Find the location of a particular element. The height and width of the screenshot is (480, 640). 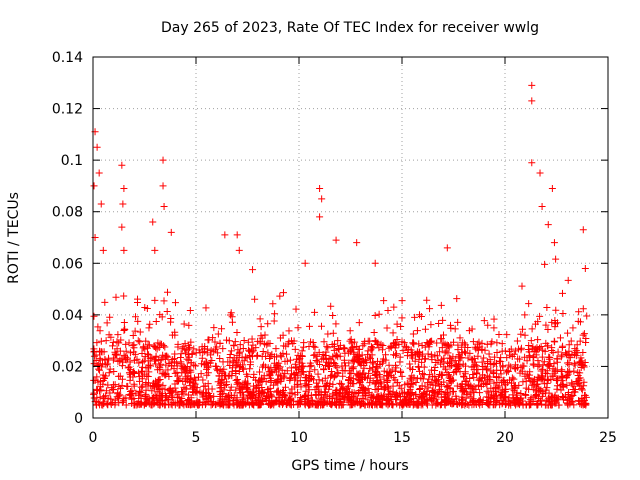

y-axis-label: ROTI / TECUs is located at coordinates (14, 238).